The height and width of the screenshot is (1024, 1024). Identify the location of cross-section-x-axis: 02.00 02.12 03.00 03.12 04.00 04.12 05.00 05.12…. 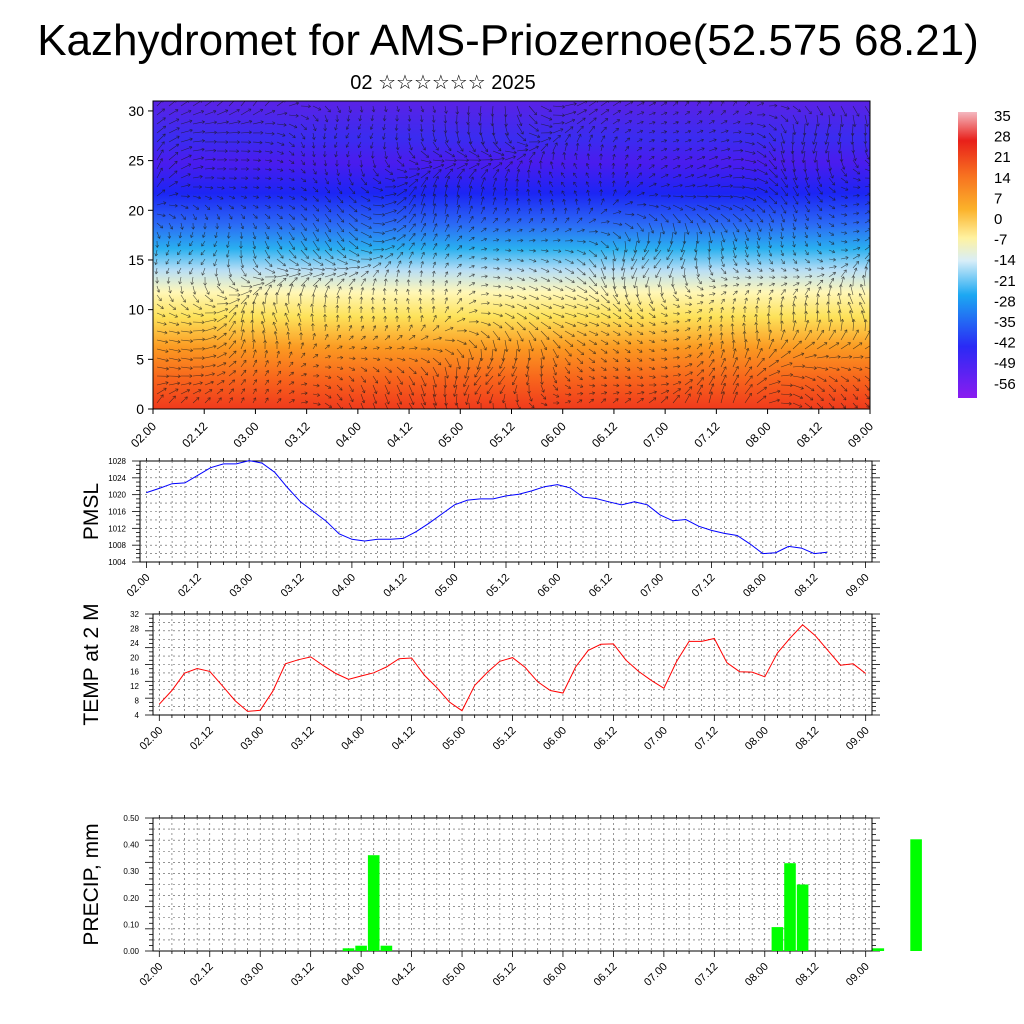
(502, 429).